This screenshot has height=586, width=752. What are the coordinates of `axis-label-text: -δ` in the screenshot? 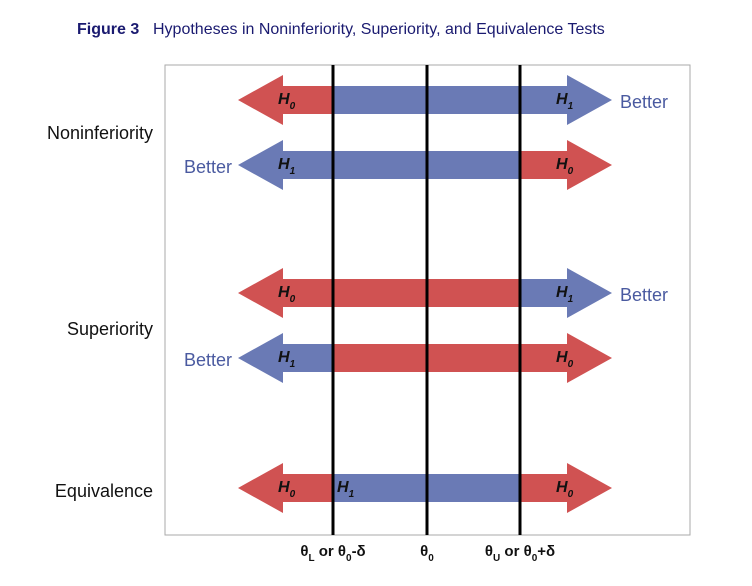 It's located at (359, 551).